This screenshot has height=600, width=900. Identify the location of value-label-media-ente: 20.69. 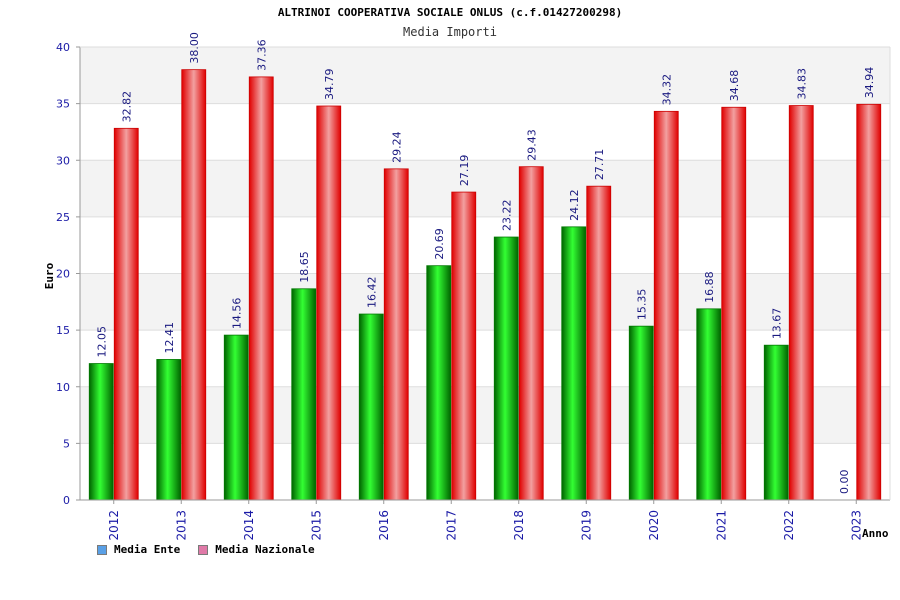
(439, 244).